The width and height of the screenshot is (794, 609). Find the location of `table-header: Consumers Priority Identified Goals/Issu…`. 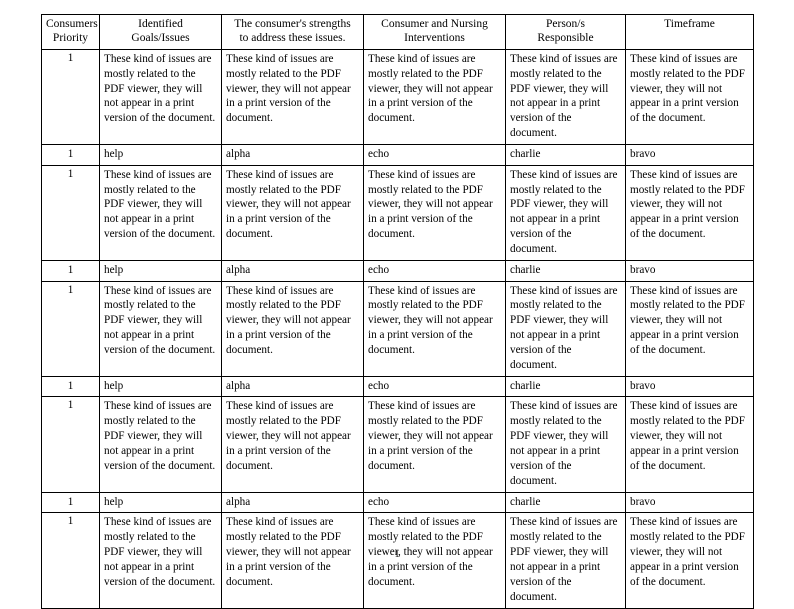

table-header: Consumers Priority Identified Goals/Issu… is located at coordinates (397, 32).